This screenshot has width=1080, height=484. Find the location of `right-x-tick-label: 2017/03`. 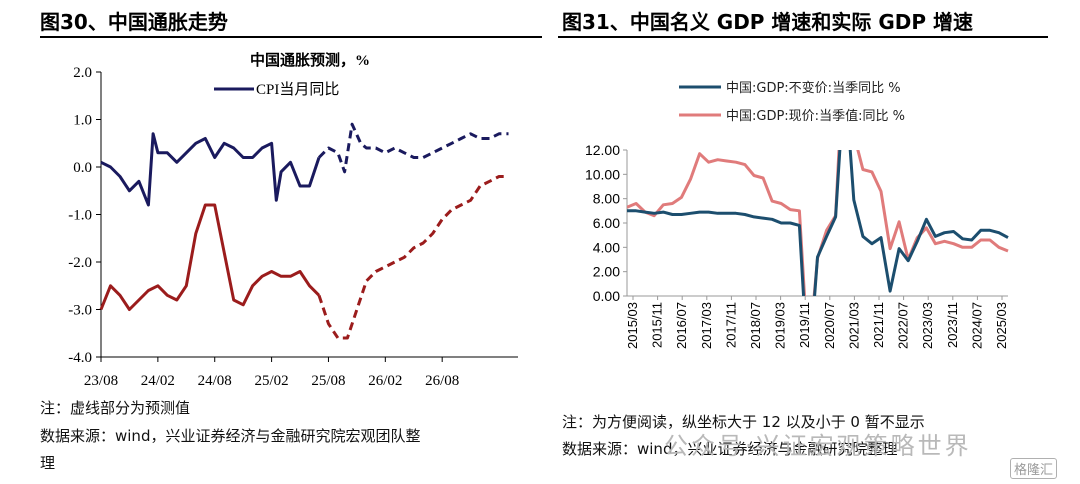

right-x-tick-label: 2017/03 is located at coordinates (706, 325).